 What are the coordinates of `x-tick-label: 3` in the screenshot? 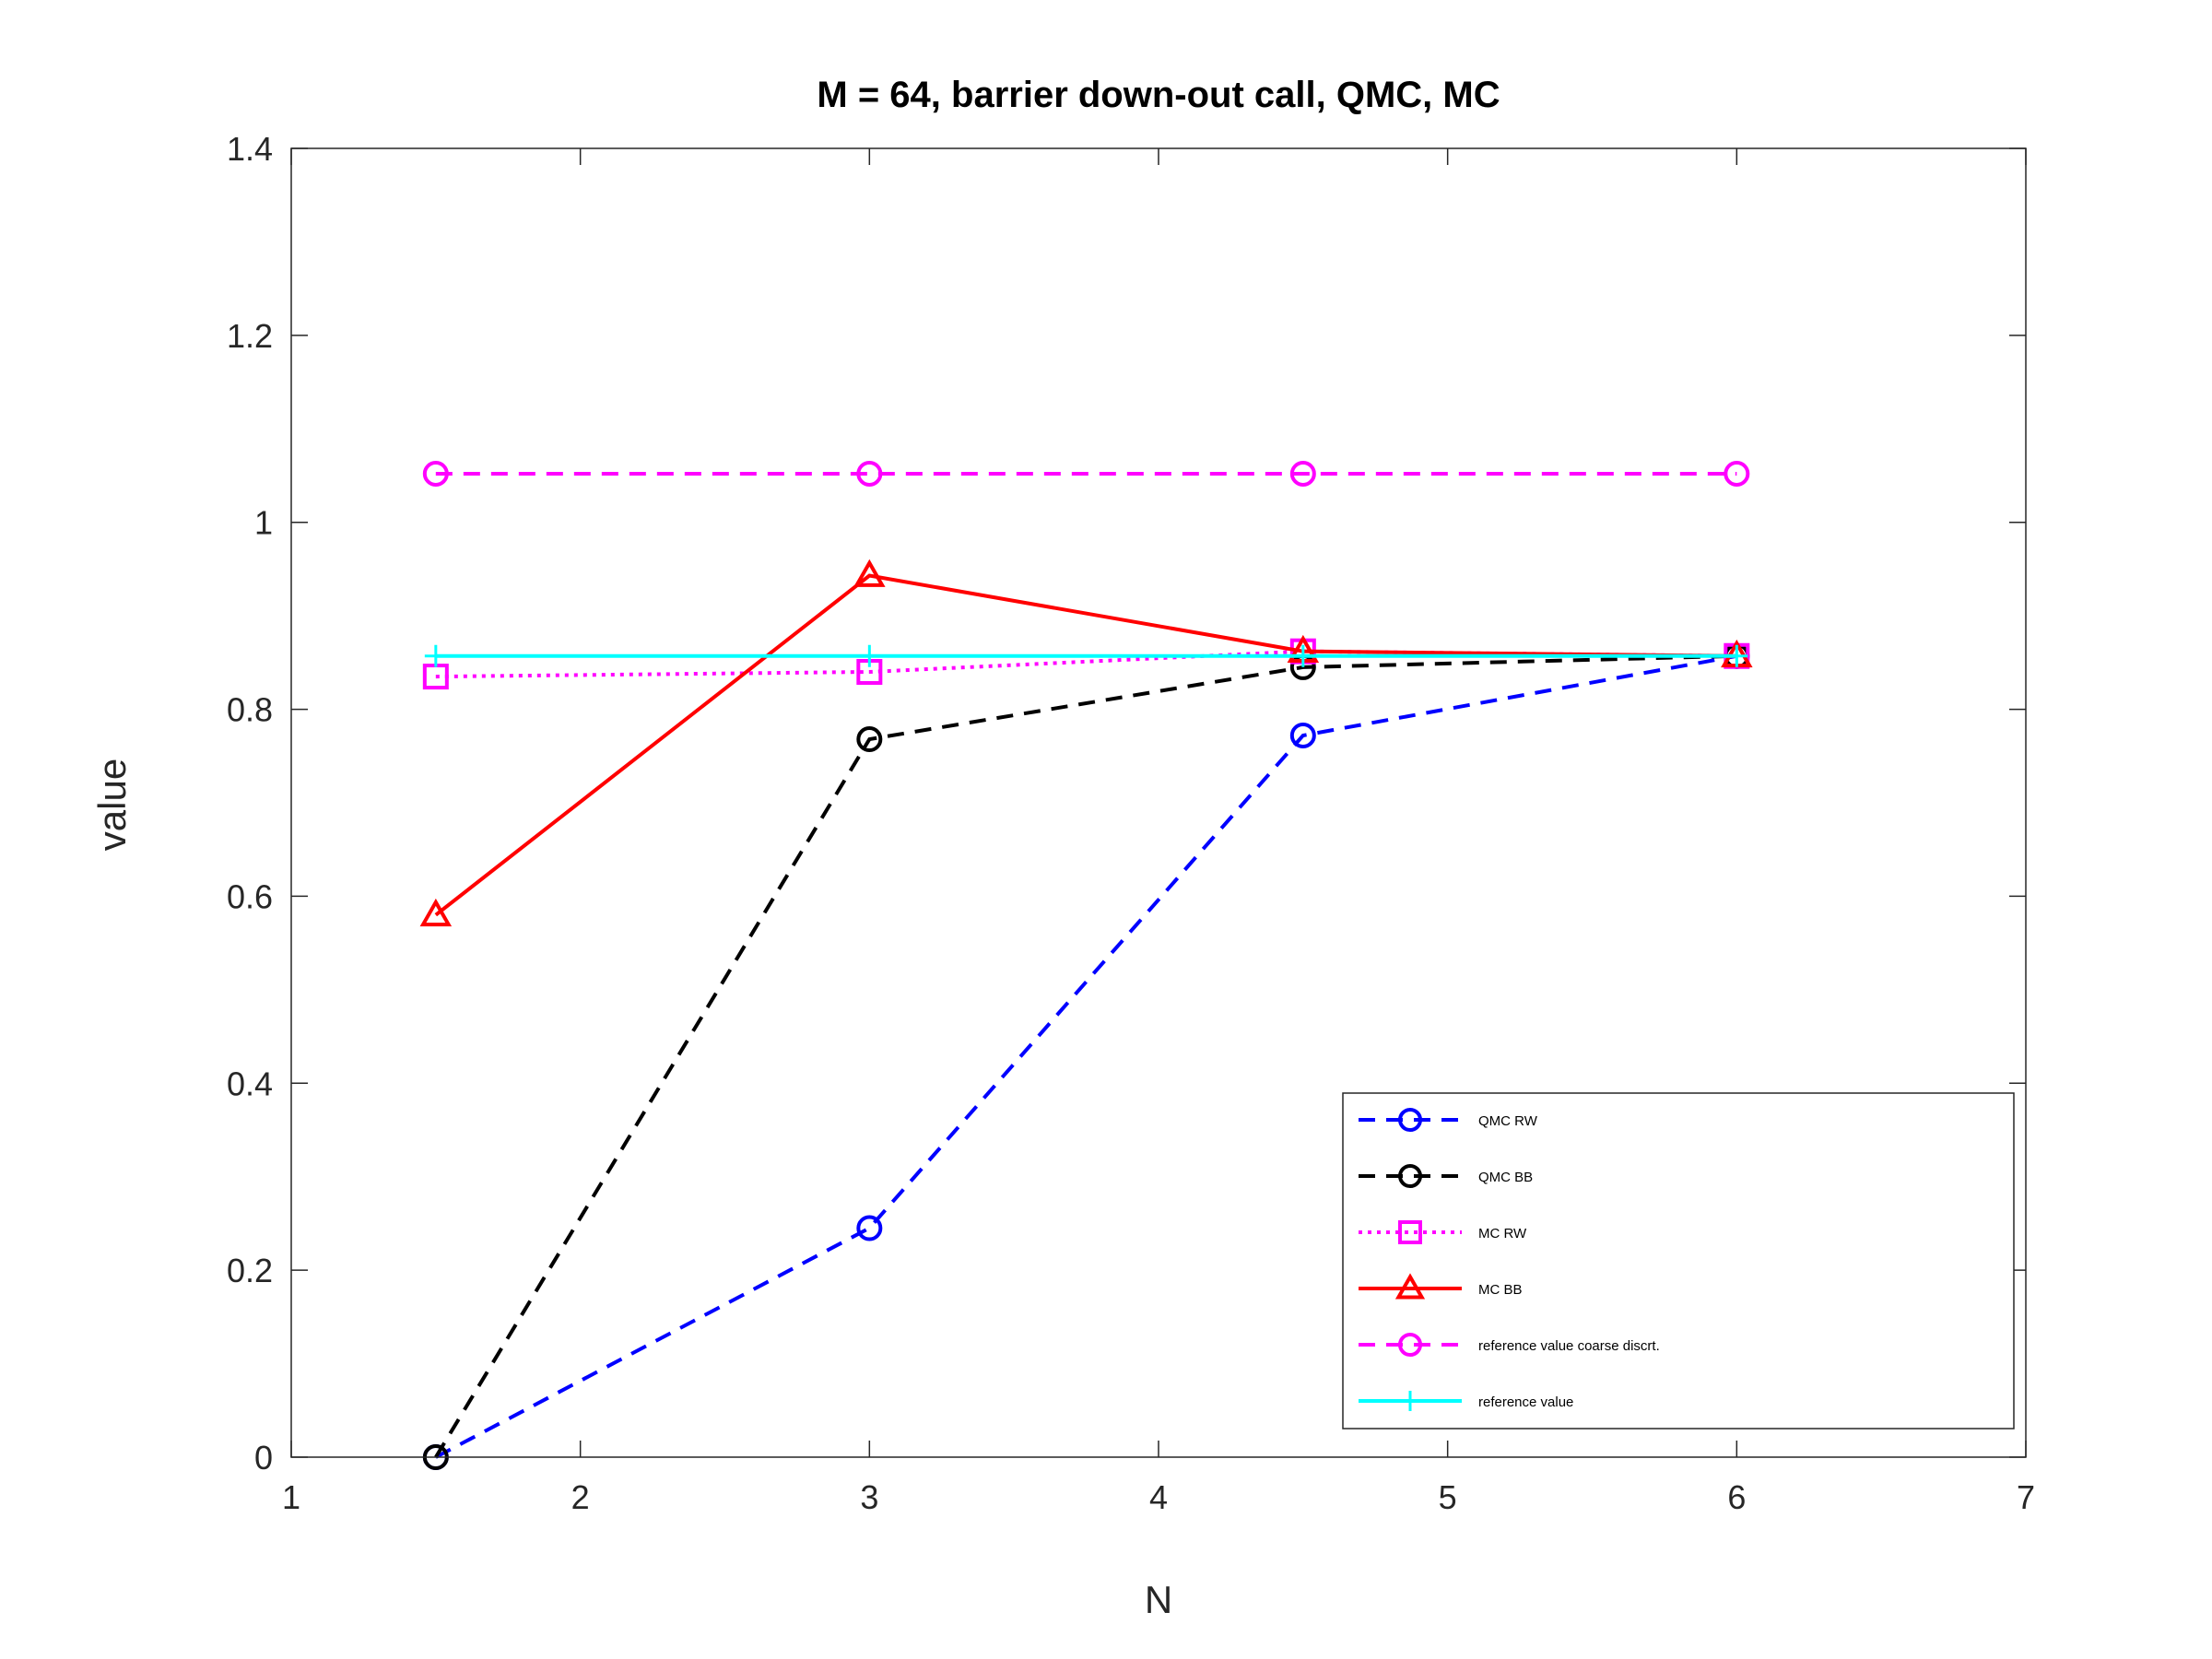 It's located at (869, 1497).